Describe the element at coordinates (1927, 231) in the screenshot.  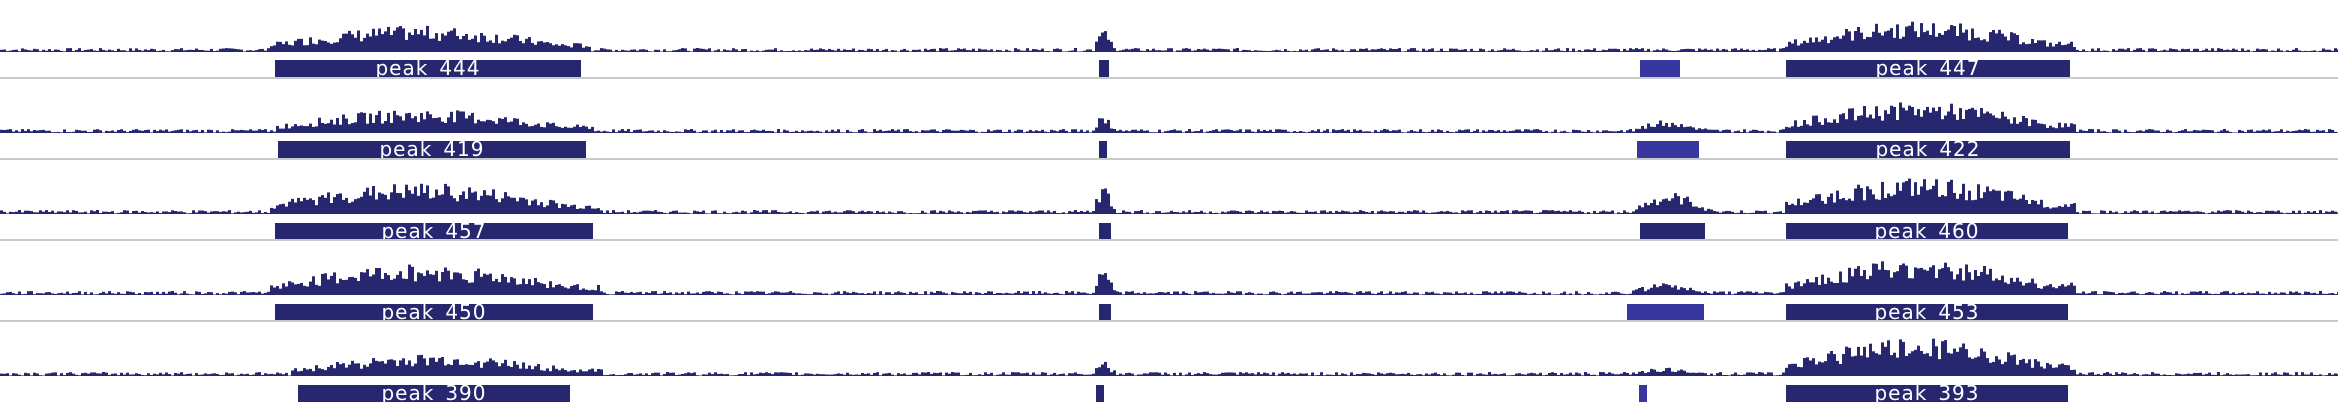
I see `peak-region: peak_460` at that location.